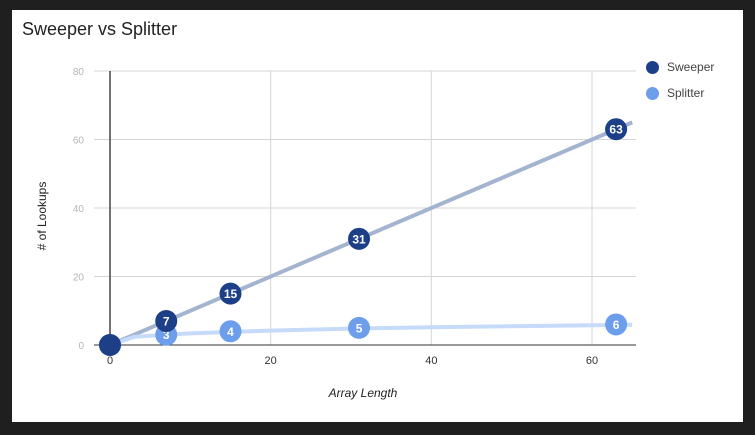 The image size is (755, 435). I want to click on x-tick-label-0: 0, so click(110, 361).